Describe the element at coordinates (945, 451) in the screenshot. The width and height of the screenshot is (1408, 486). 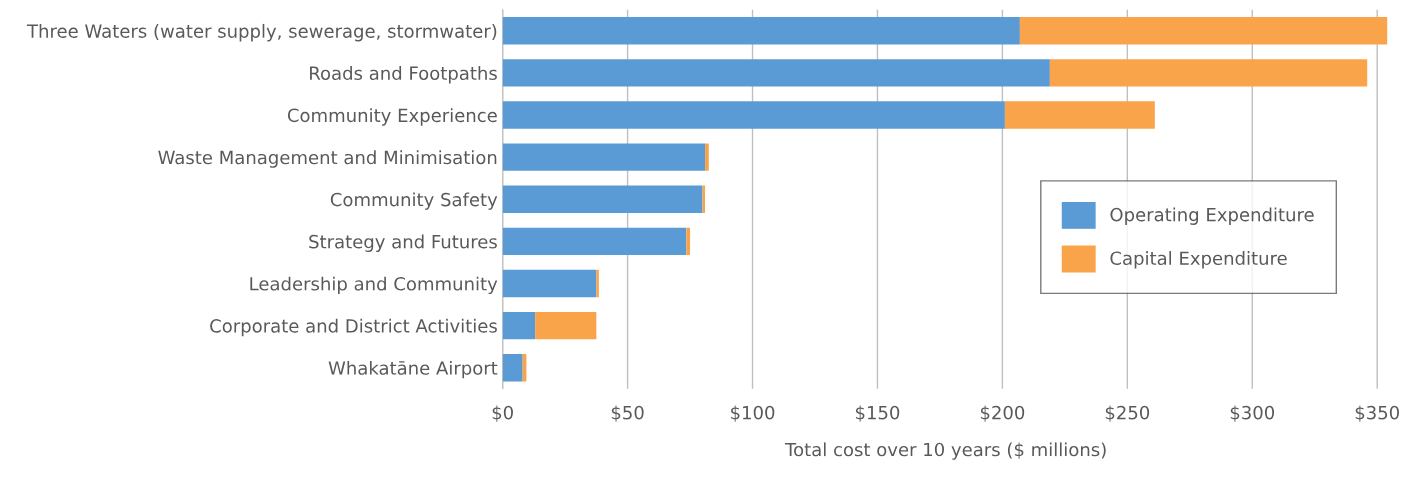
I see `x-axis-title: Total cost over 10 years ($ millions)` at that location.